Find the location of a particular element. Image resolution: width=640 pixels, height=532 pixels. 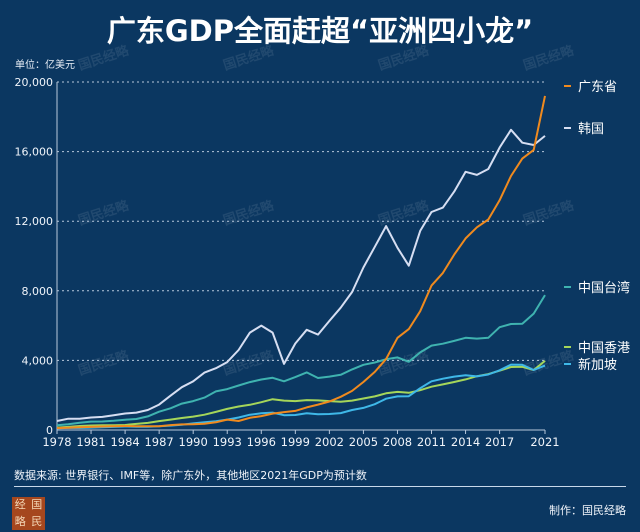

x-tick-label: 1990 is located at coordinates (193, 442).